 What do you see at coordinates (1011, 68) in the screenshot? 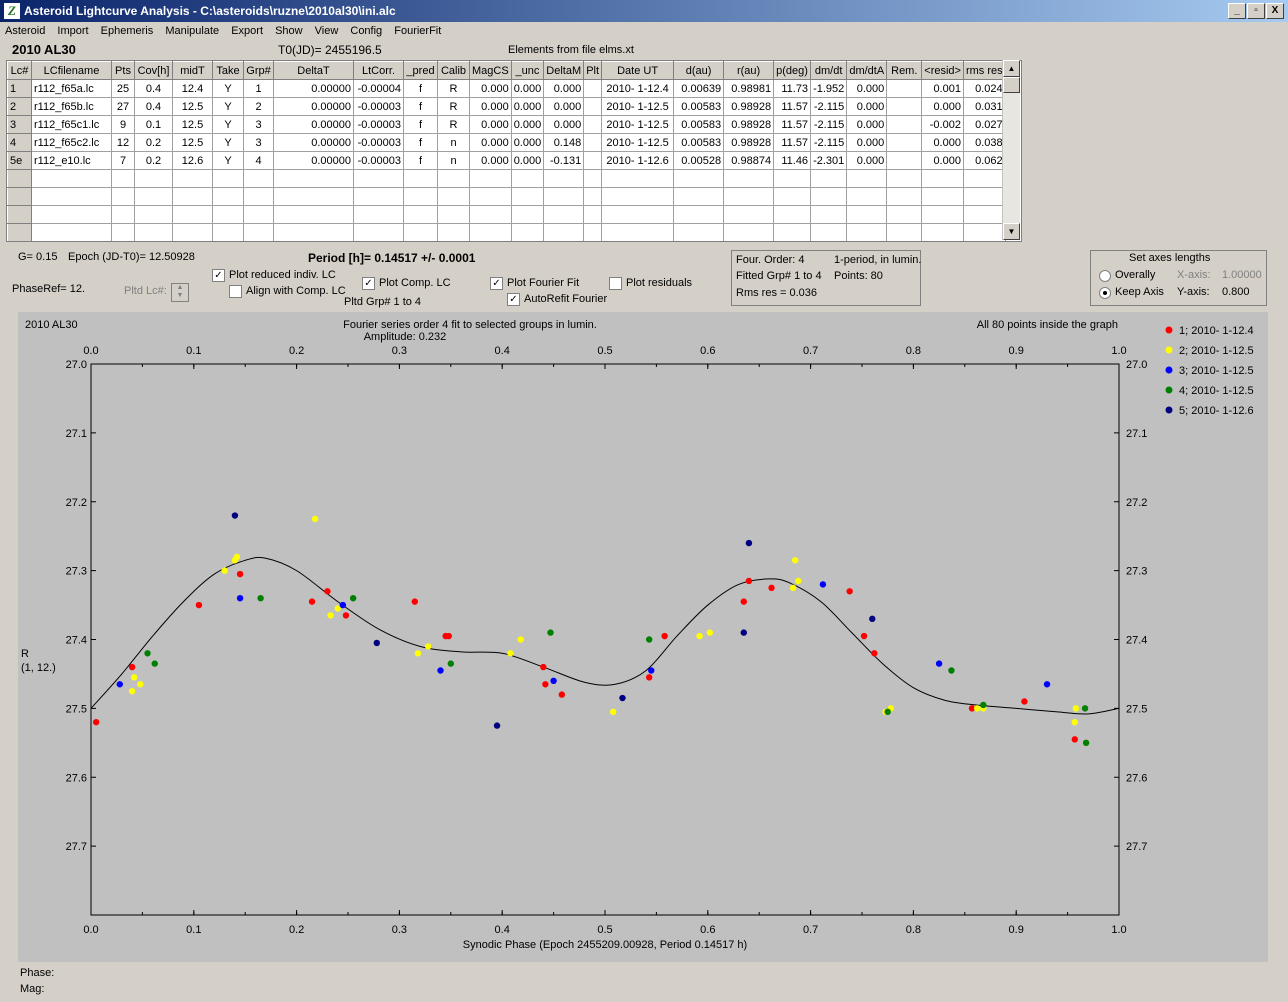
I see `scroll-up-icon: ▲` at bounding box center [1011, 68].